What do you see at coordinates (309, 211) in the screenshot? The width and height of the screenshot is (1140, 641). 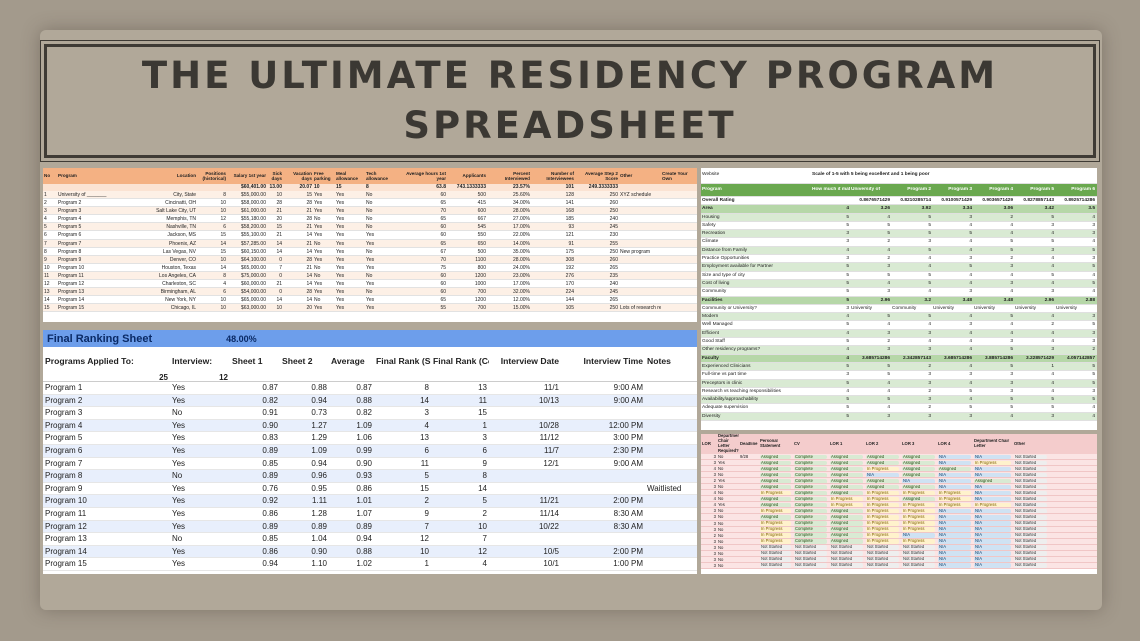 I see `table-cell: 21` at bounding box center [309, 211].